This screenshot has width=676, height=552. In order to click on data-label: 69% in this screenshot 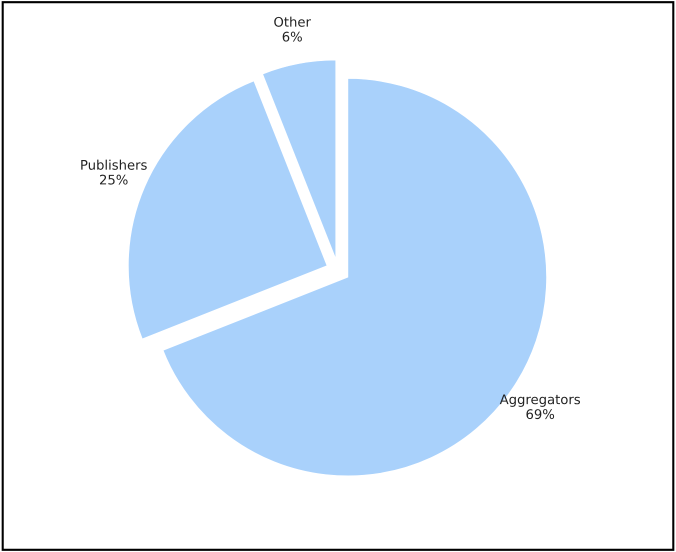, I will do `click(540, 414)`.